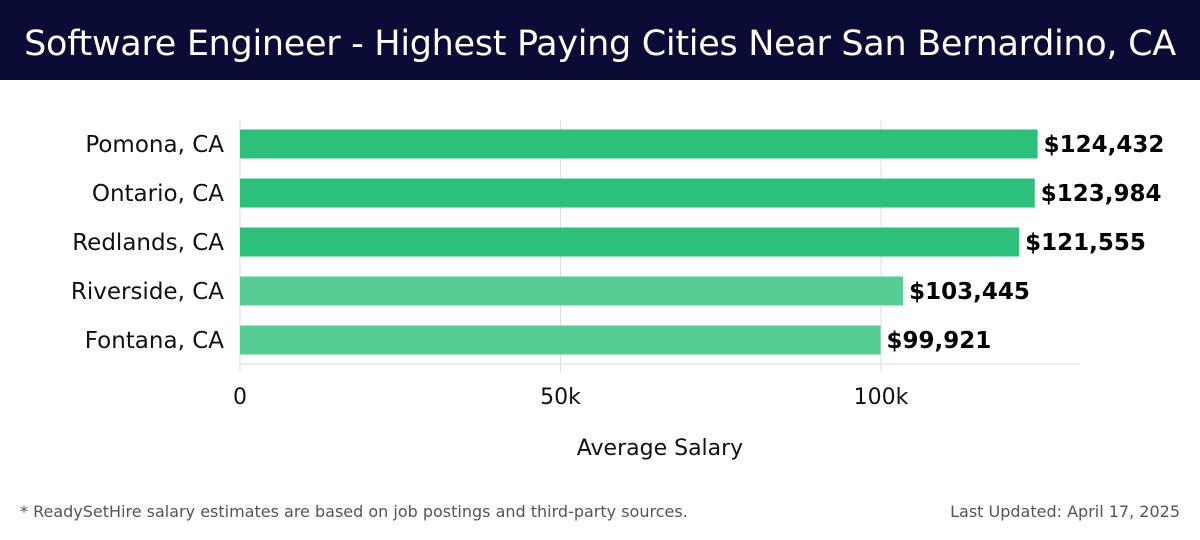 This screenshot has height=540, width=1200. I want to click on category-label: Riverside, CA, so click(147, 292).